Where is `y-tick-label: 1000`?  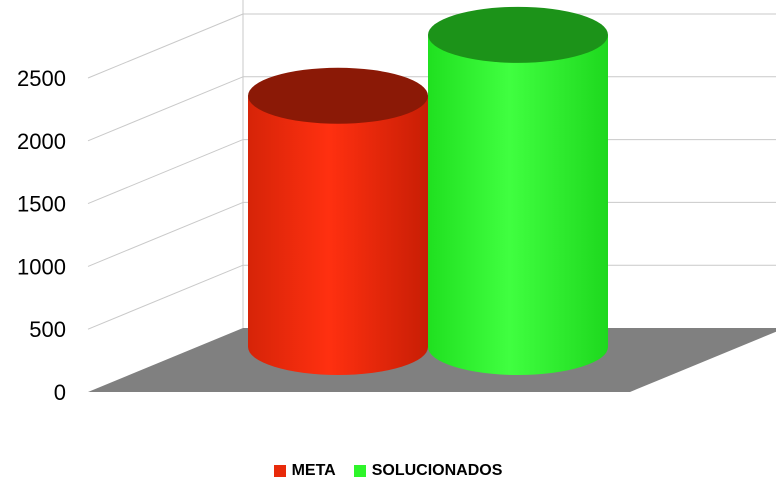 y-tick-label: 1000 is located at coordinates (41, 266).